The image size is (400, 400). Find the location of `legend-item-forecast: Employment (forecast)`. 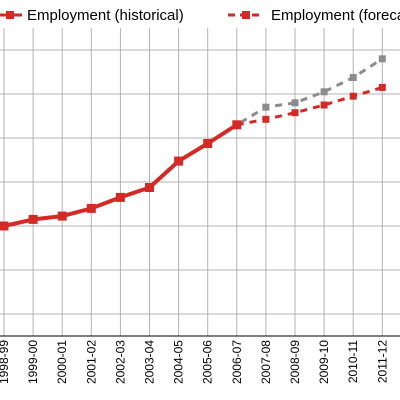

legend-item-forecast: Employment (forecast) is located at coordinates (314, 15).